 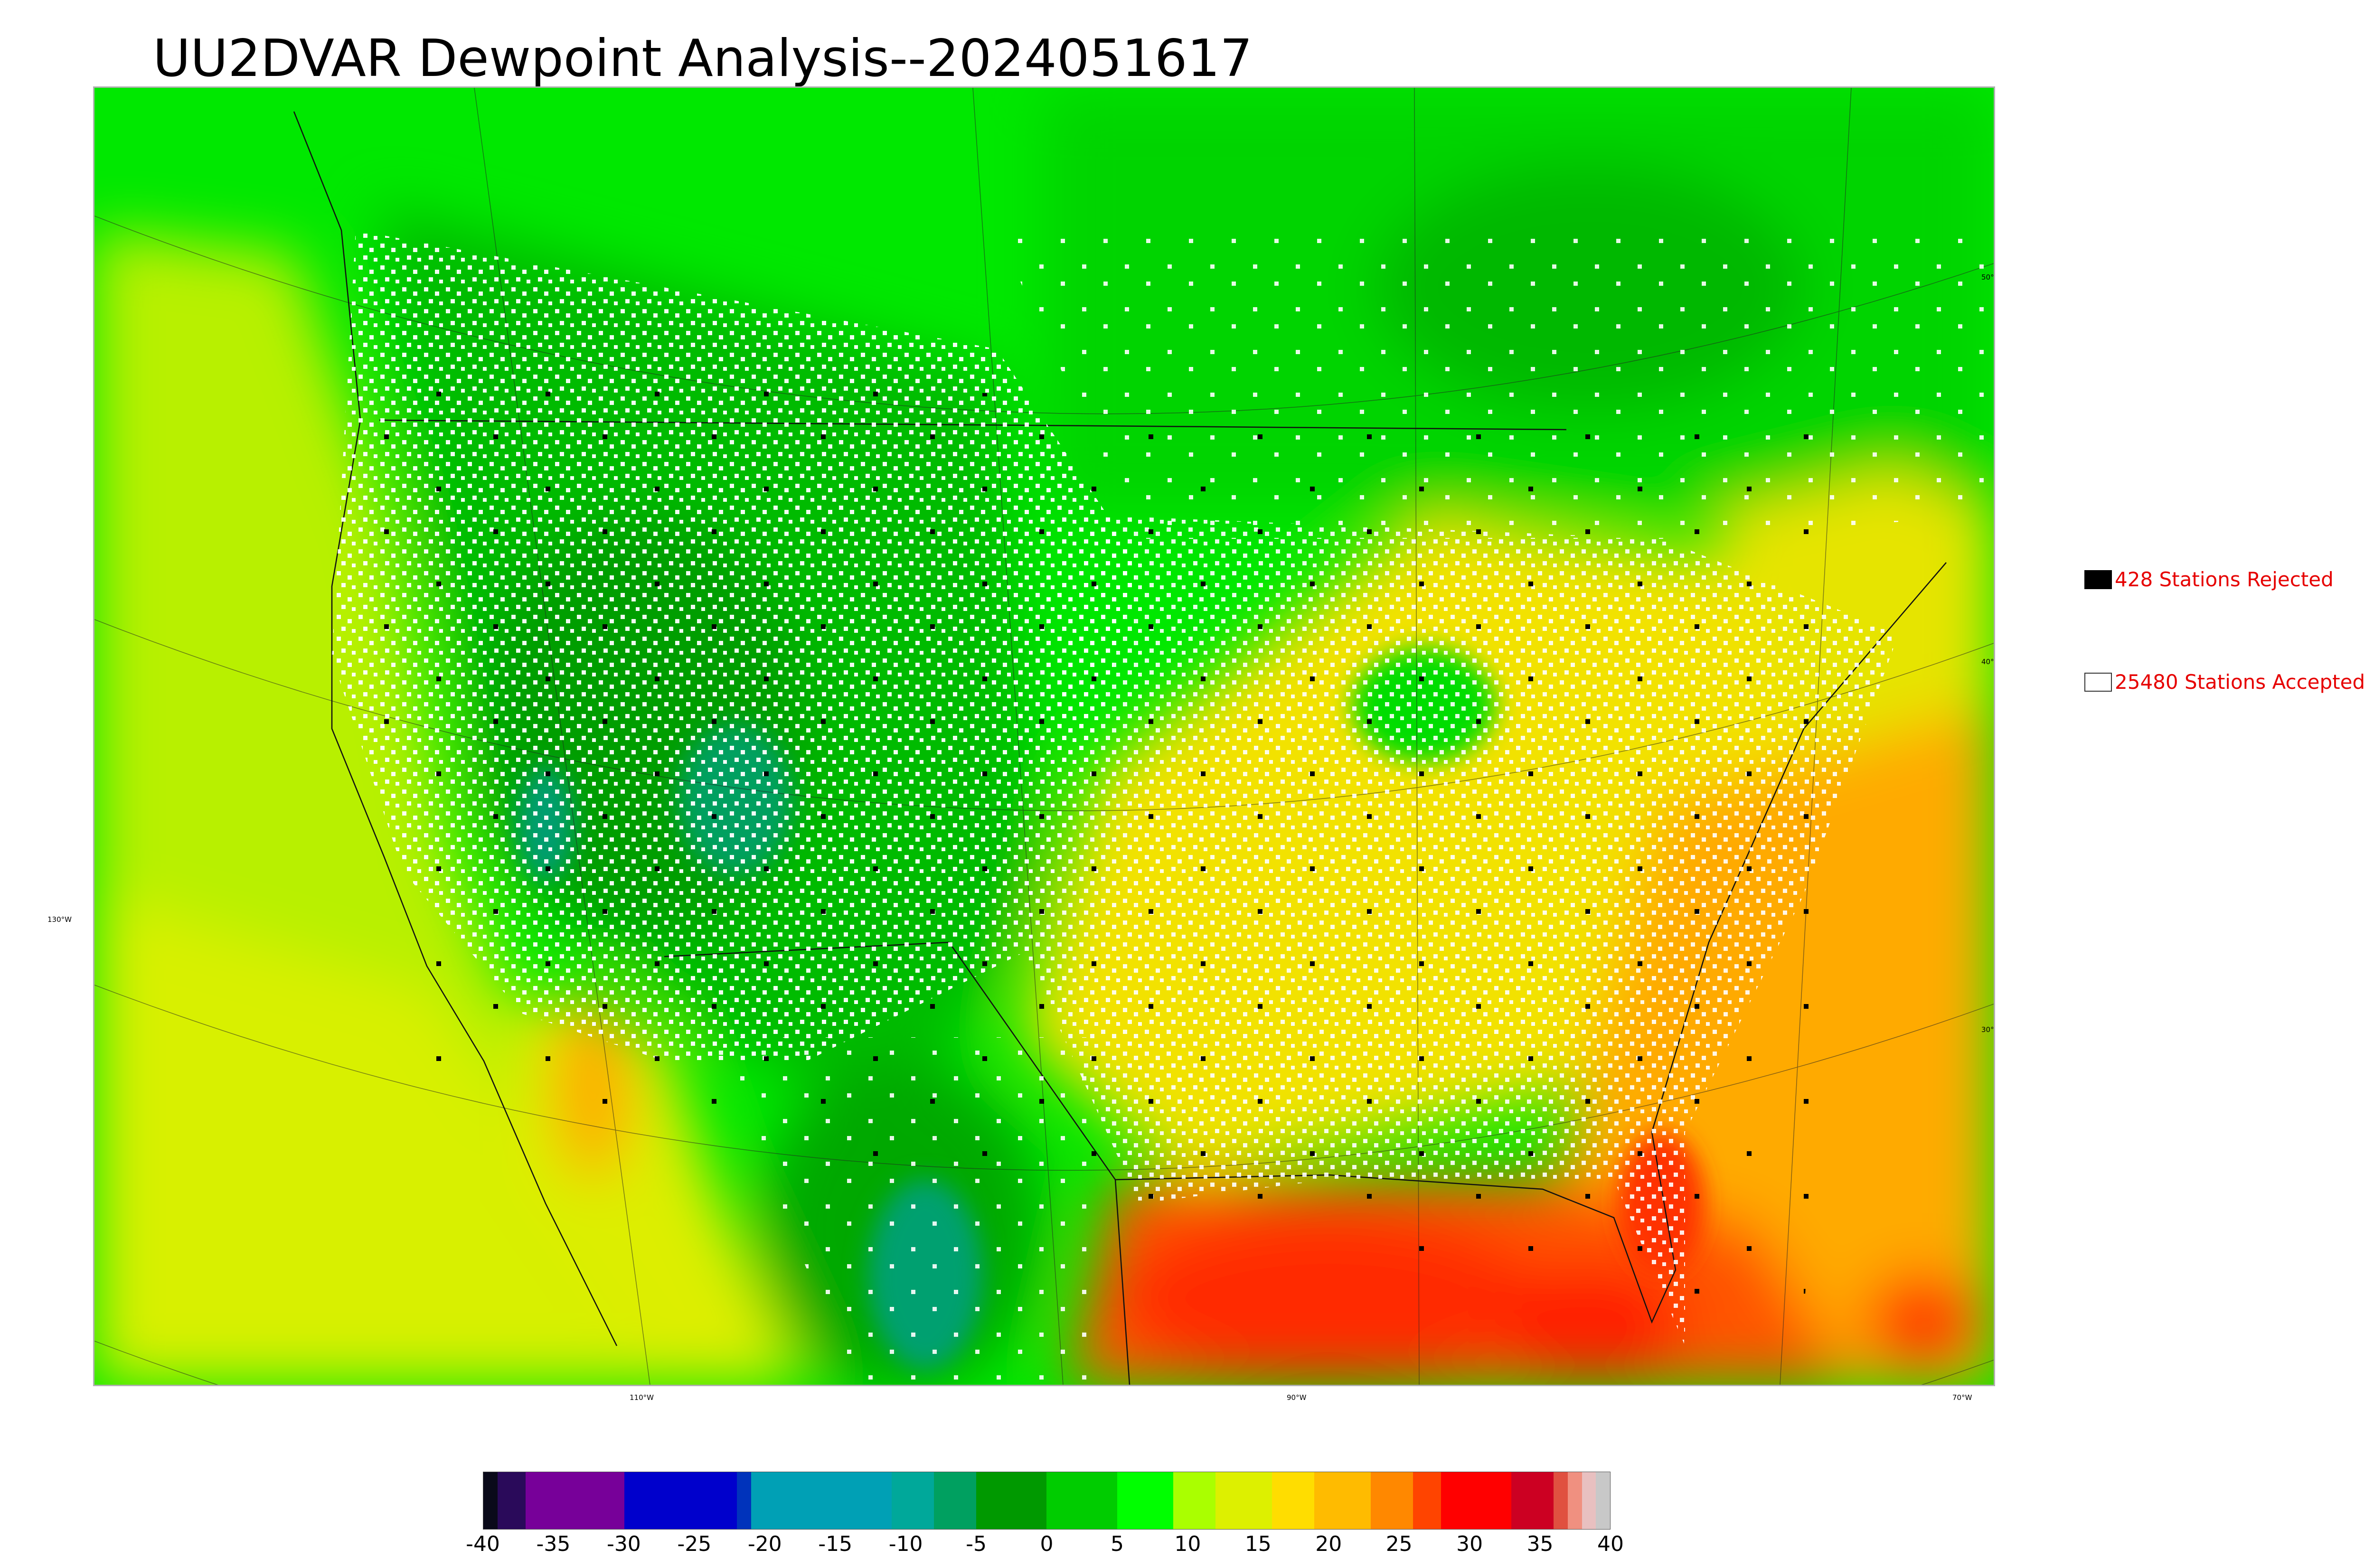 I want to click on map-title: UU2DVAR Dewpoint Analysis--2024051617, so click(x=702, y=59).